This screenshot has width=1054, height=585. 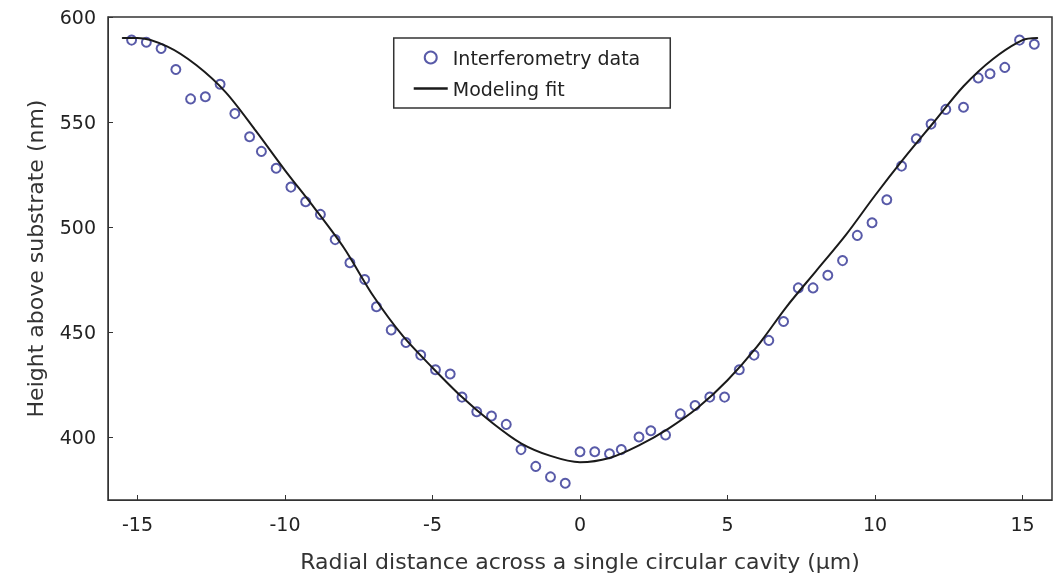 What do you see at coordinates (77, 437) in the screenshot?
I see `y-tick-label: 400` at bounding box center [77, 437].